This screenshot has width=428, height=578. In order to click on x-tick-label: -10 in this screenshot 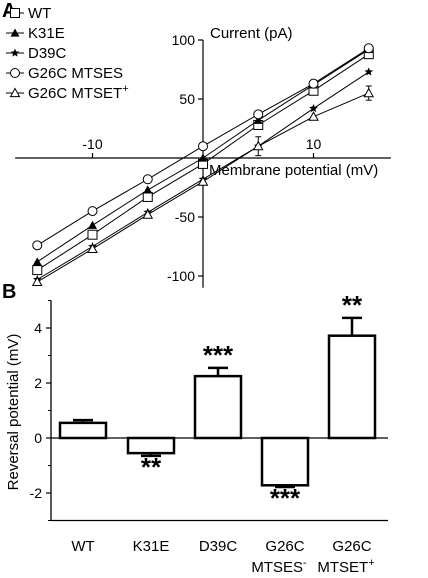, I will do `click(92, 144)`.